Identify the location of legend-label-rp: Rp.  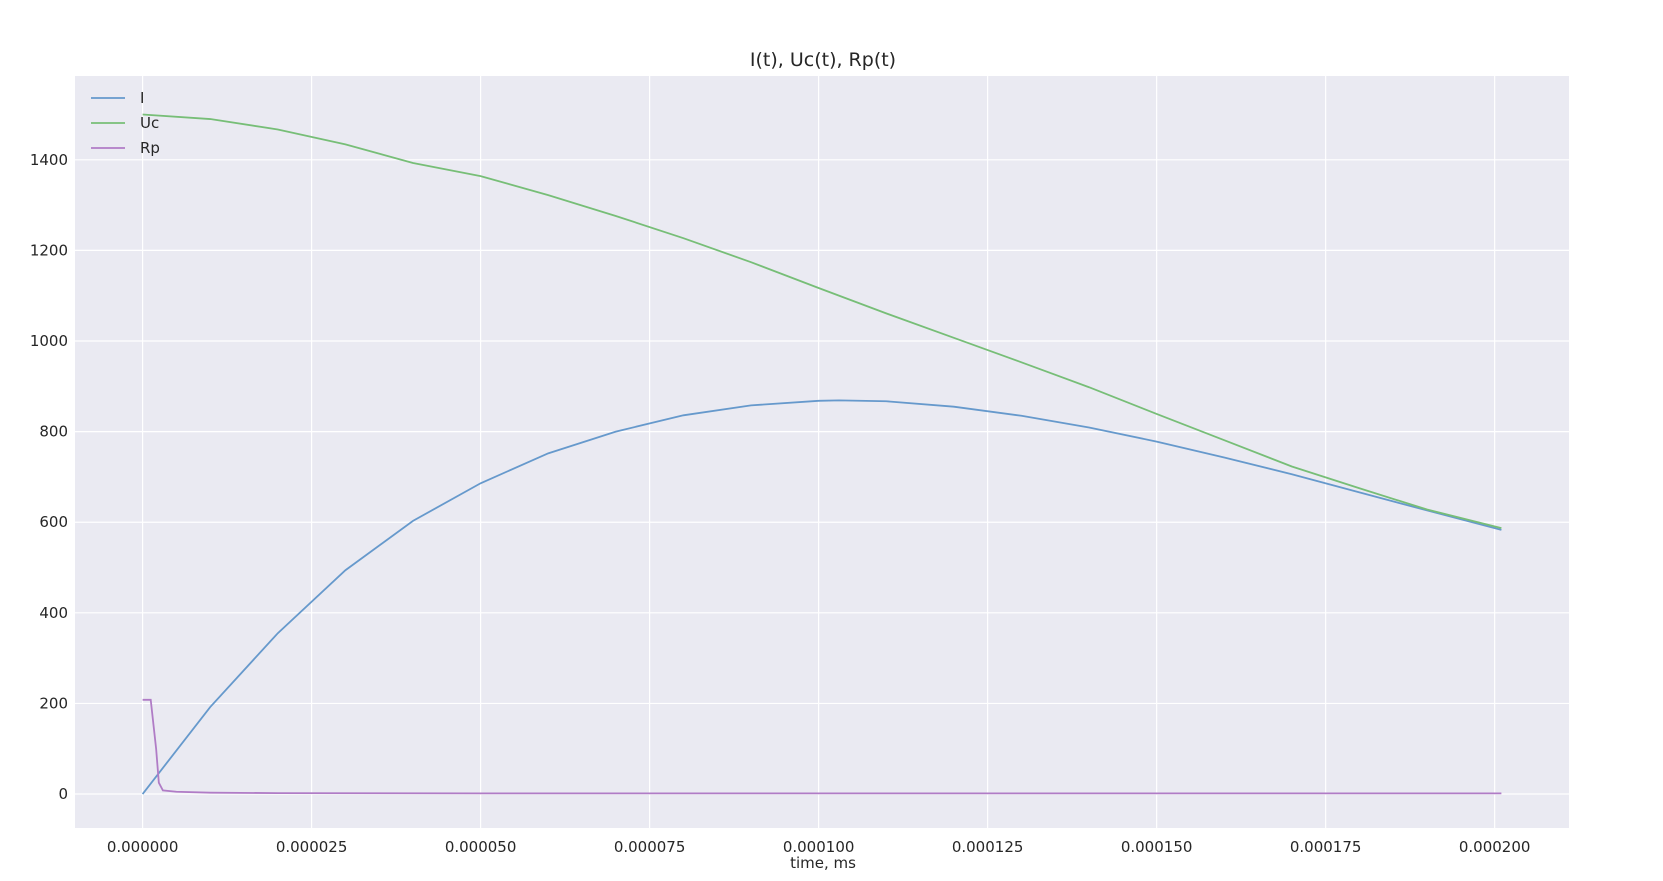
(150, 148).